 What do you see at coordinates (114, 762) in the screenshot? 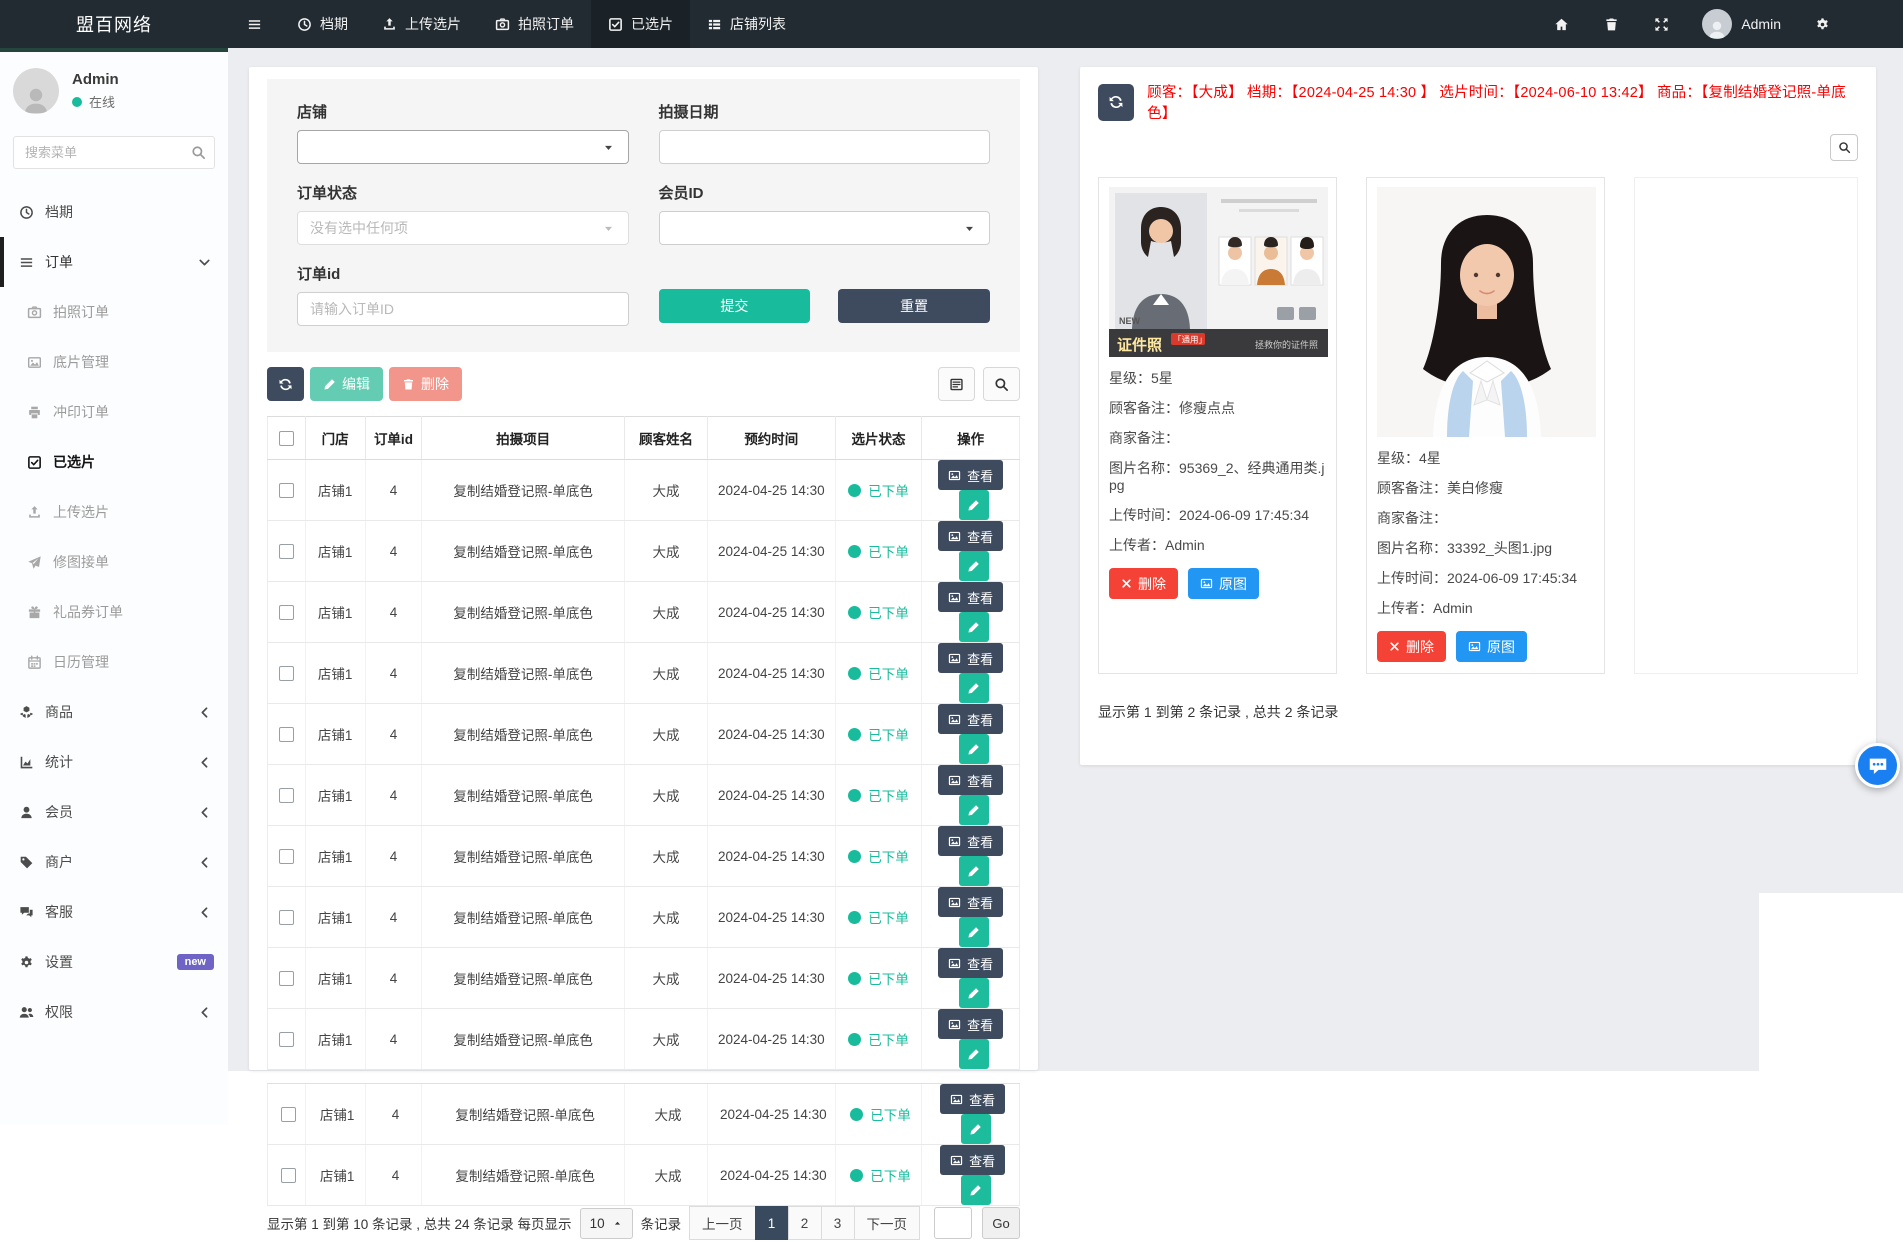
I see `sidebar-item-statistics: 统计` at bounding box center [114, 762].